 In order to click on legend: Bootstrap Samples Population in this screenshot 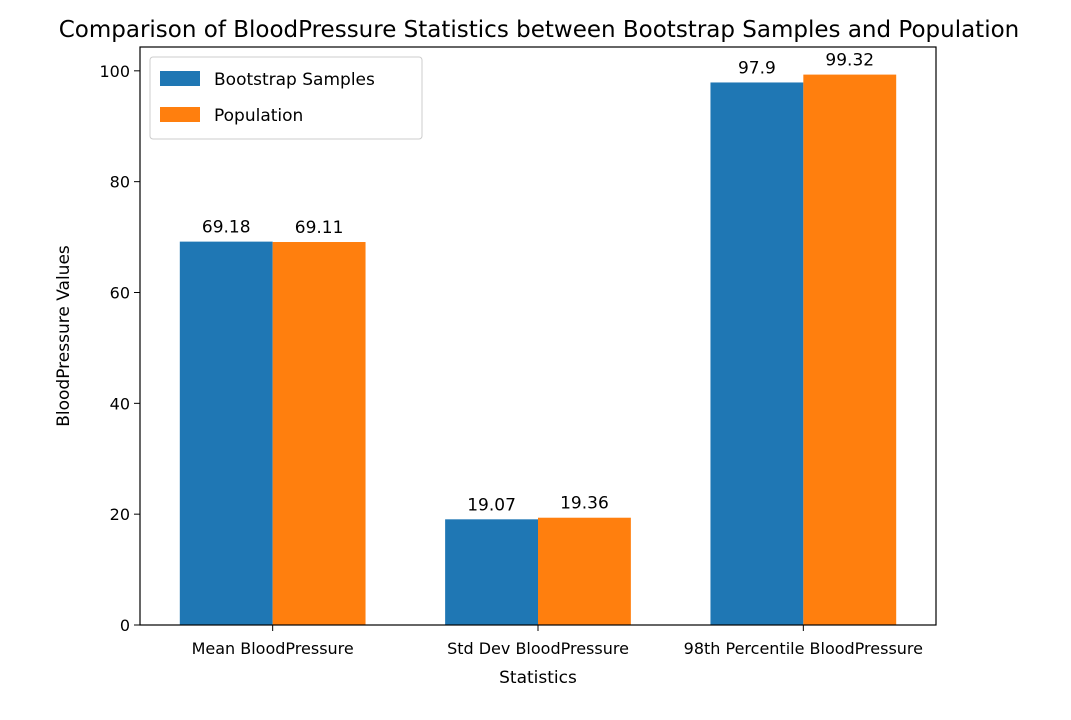, I will do `click(286, 98)`.